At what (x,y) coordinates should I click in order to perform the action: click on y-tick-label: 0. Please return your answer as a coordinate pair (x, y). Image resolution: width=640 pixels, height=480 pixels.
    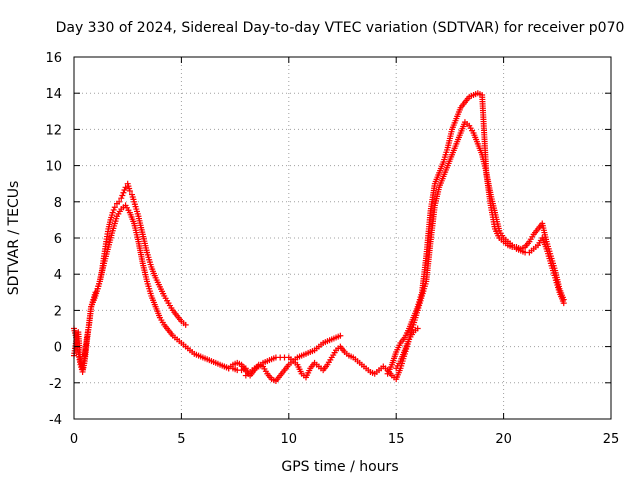
    Looking at the image, I should click on (58, 348).